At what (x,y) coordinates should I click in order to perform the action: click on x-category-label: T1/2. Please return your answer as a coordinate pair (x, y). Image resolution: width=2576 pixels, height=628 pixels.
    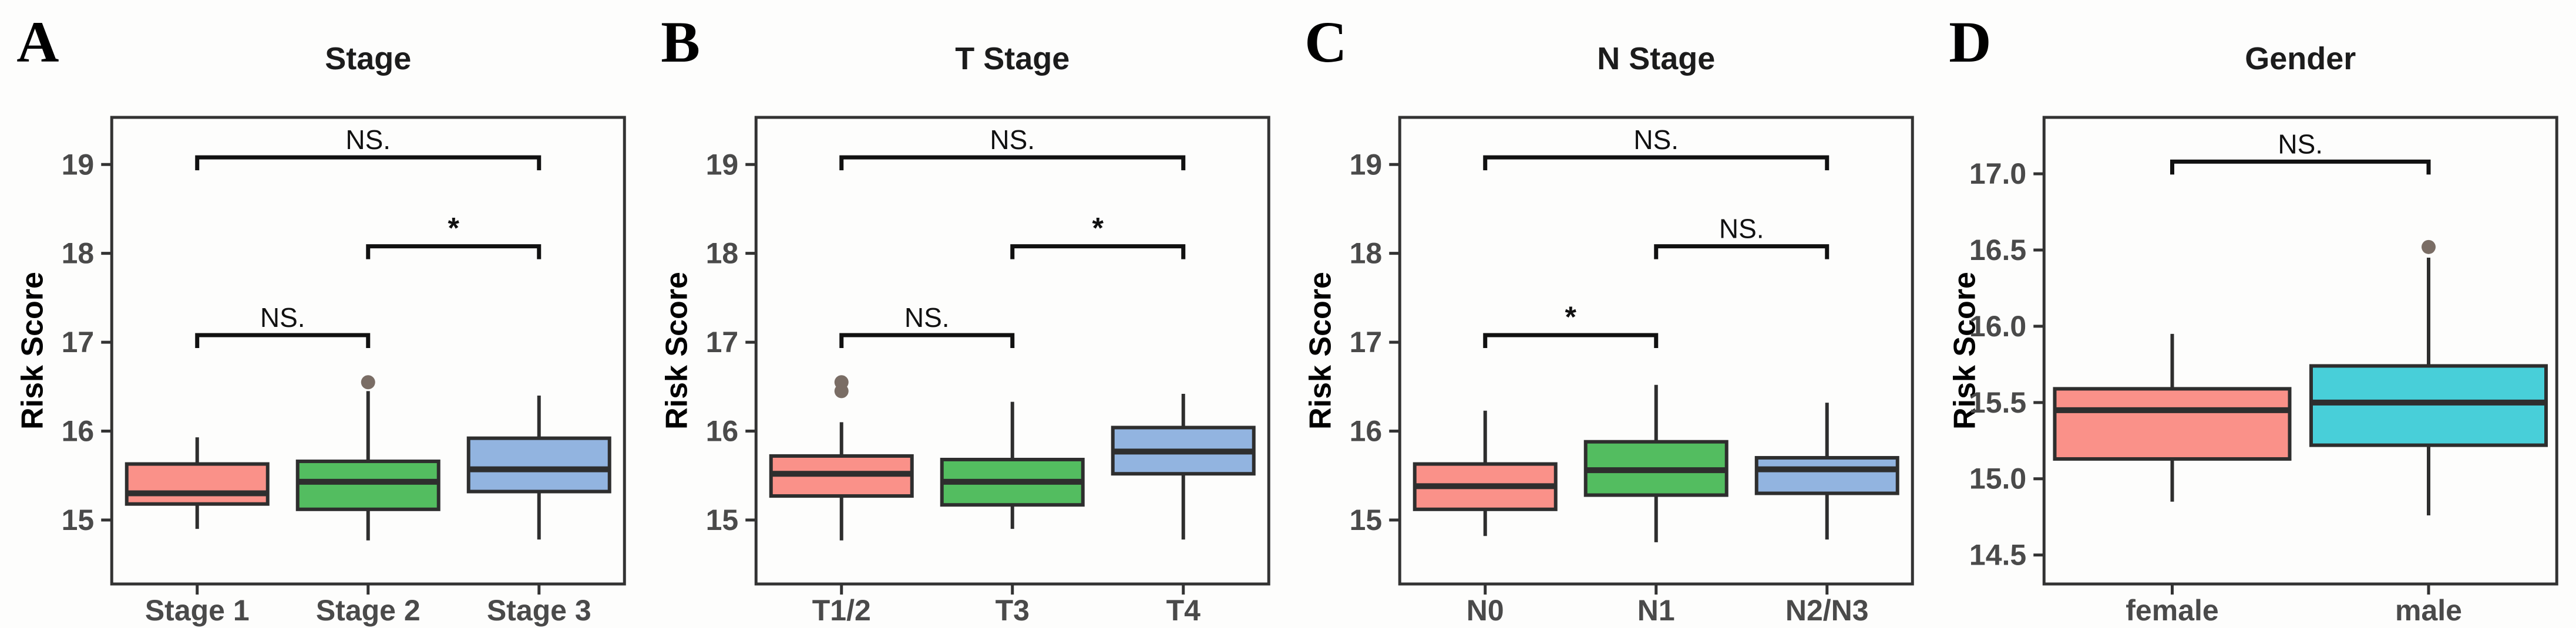
    Looking at the image, I should click on (841, 610).